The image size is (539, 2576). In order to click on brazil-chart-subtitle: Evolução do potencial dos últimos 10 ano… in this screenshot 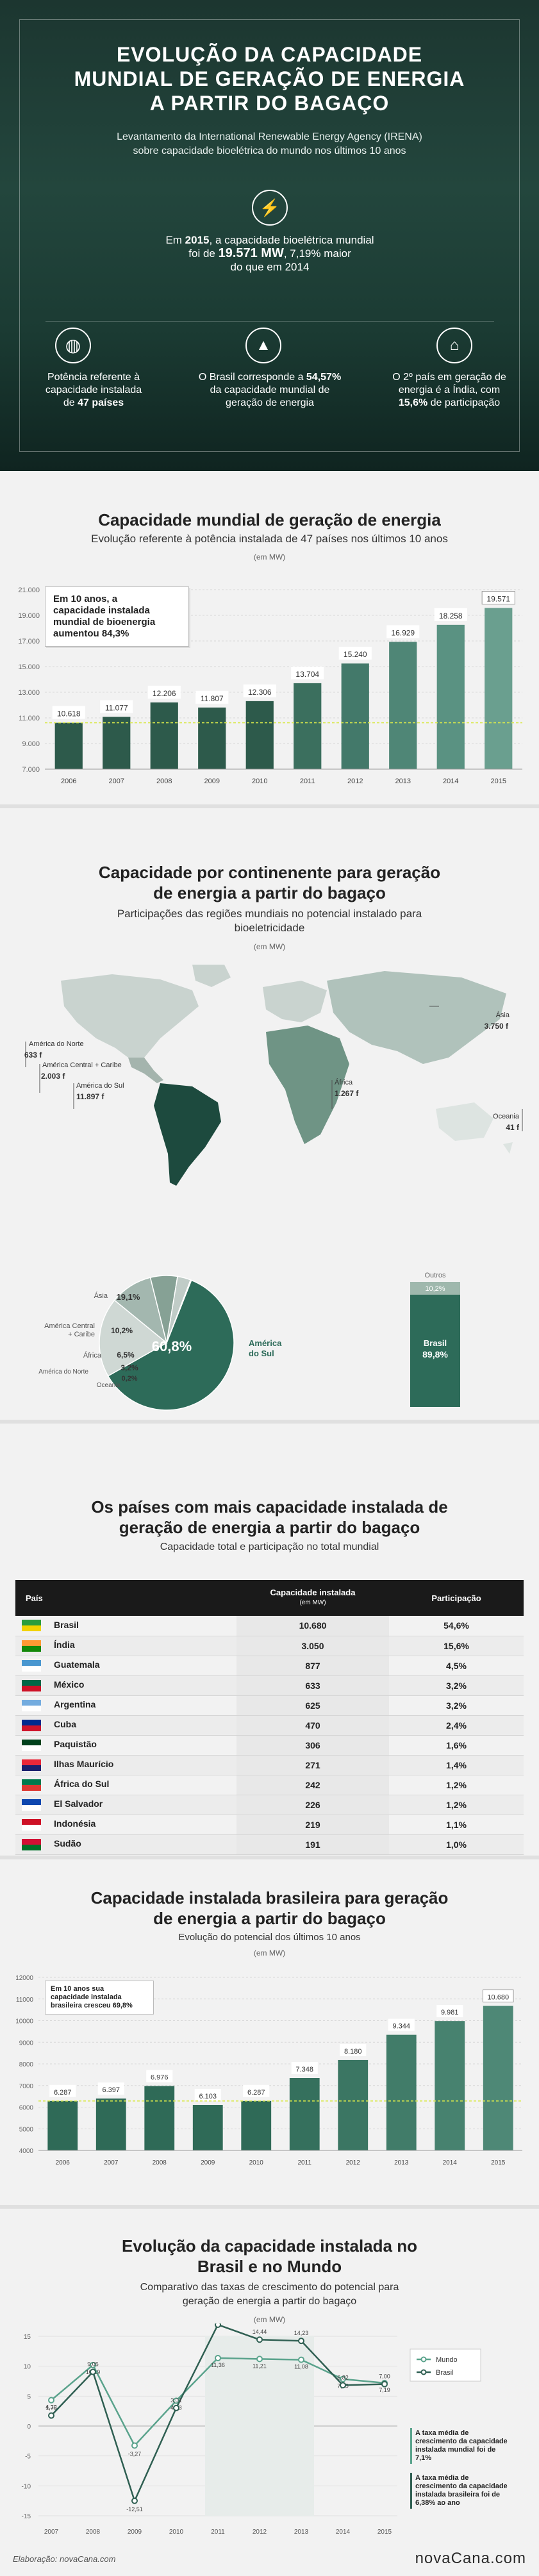, I will do `click(269, 1938)`.